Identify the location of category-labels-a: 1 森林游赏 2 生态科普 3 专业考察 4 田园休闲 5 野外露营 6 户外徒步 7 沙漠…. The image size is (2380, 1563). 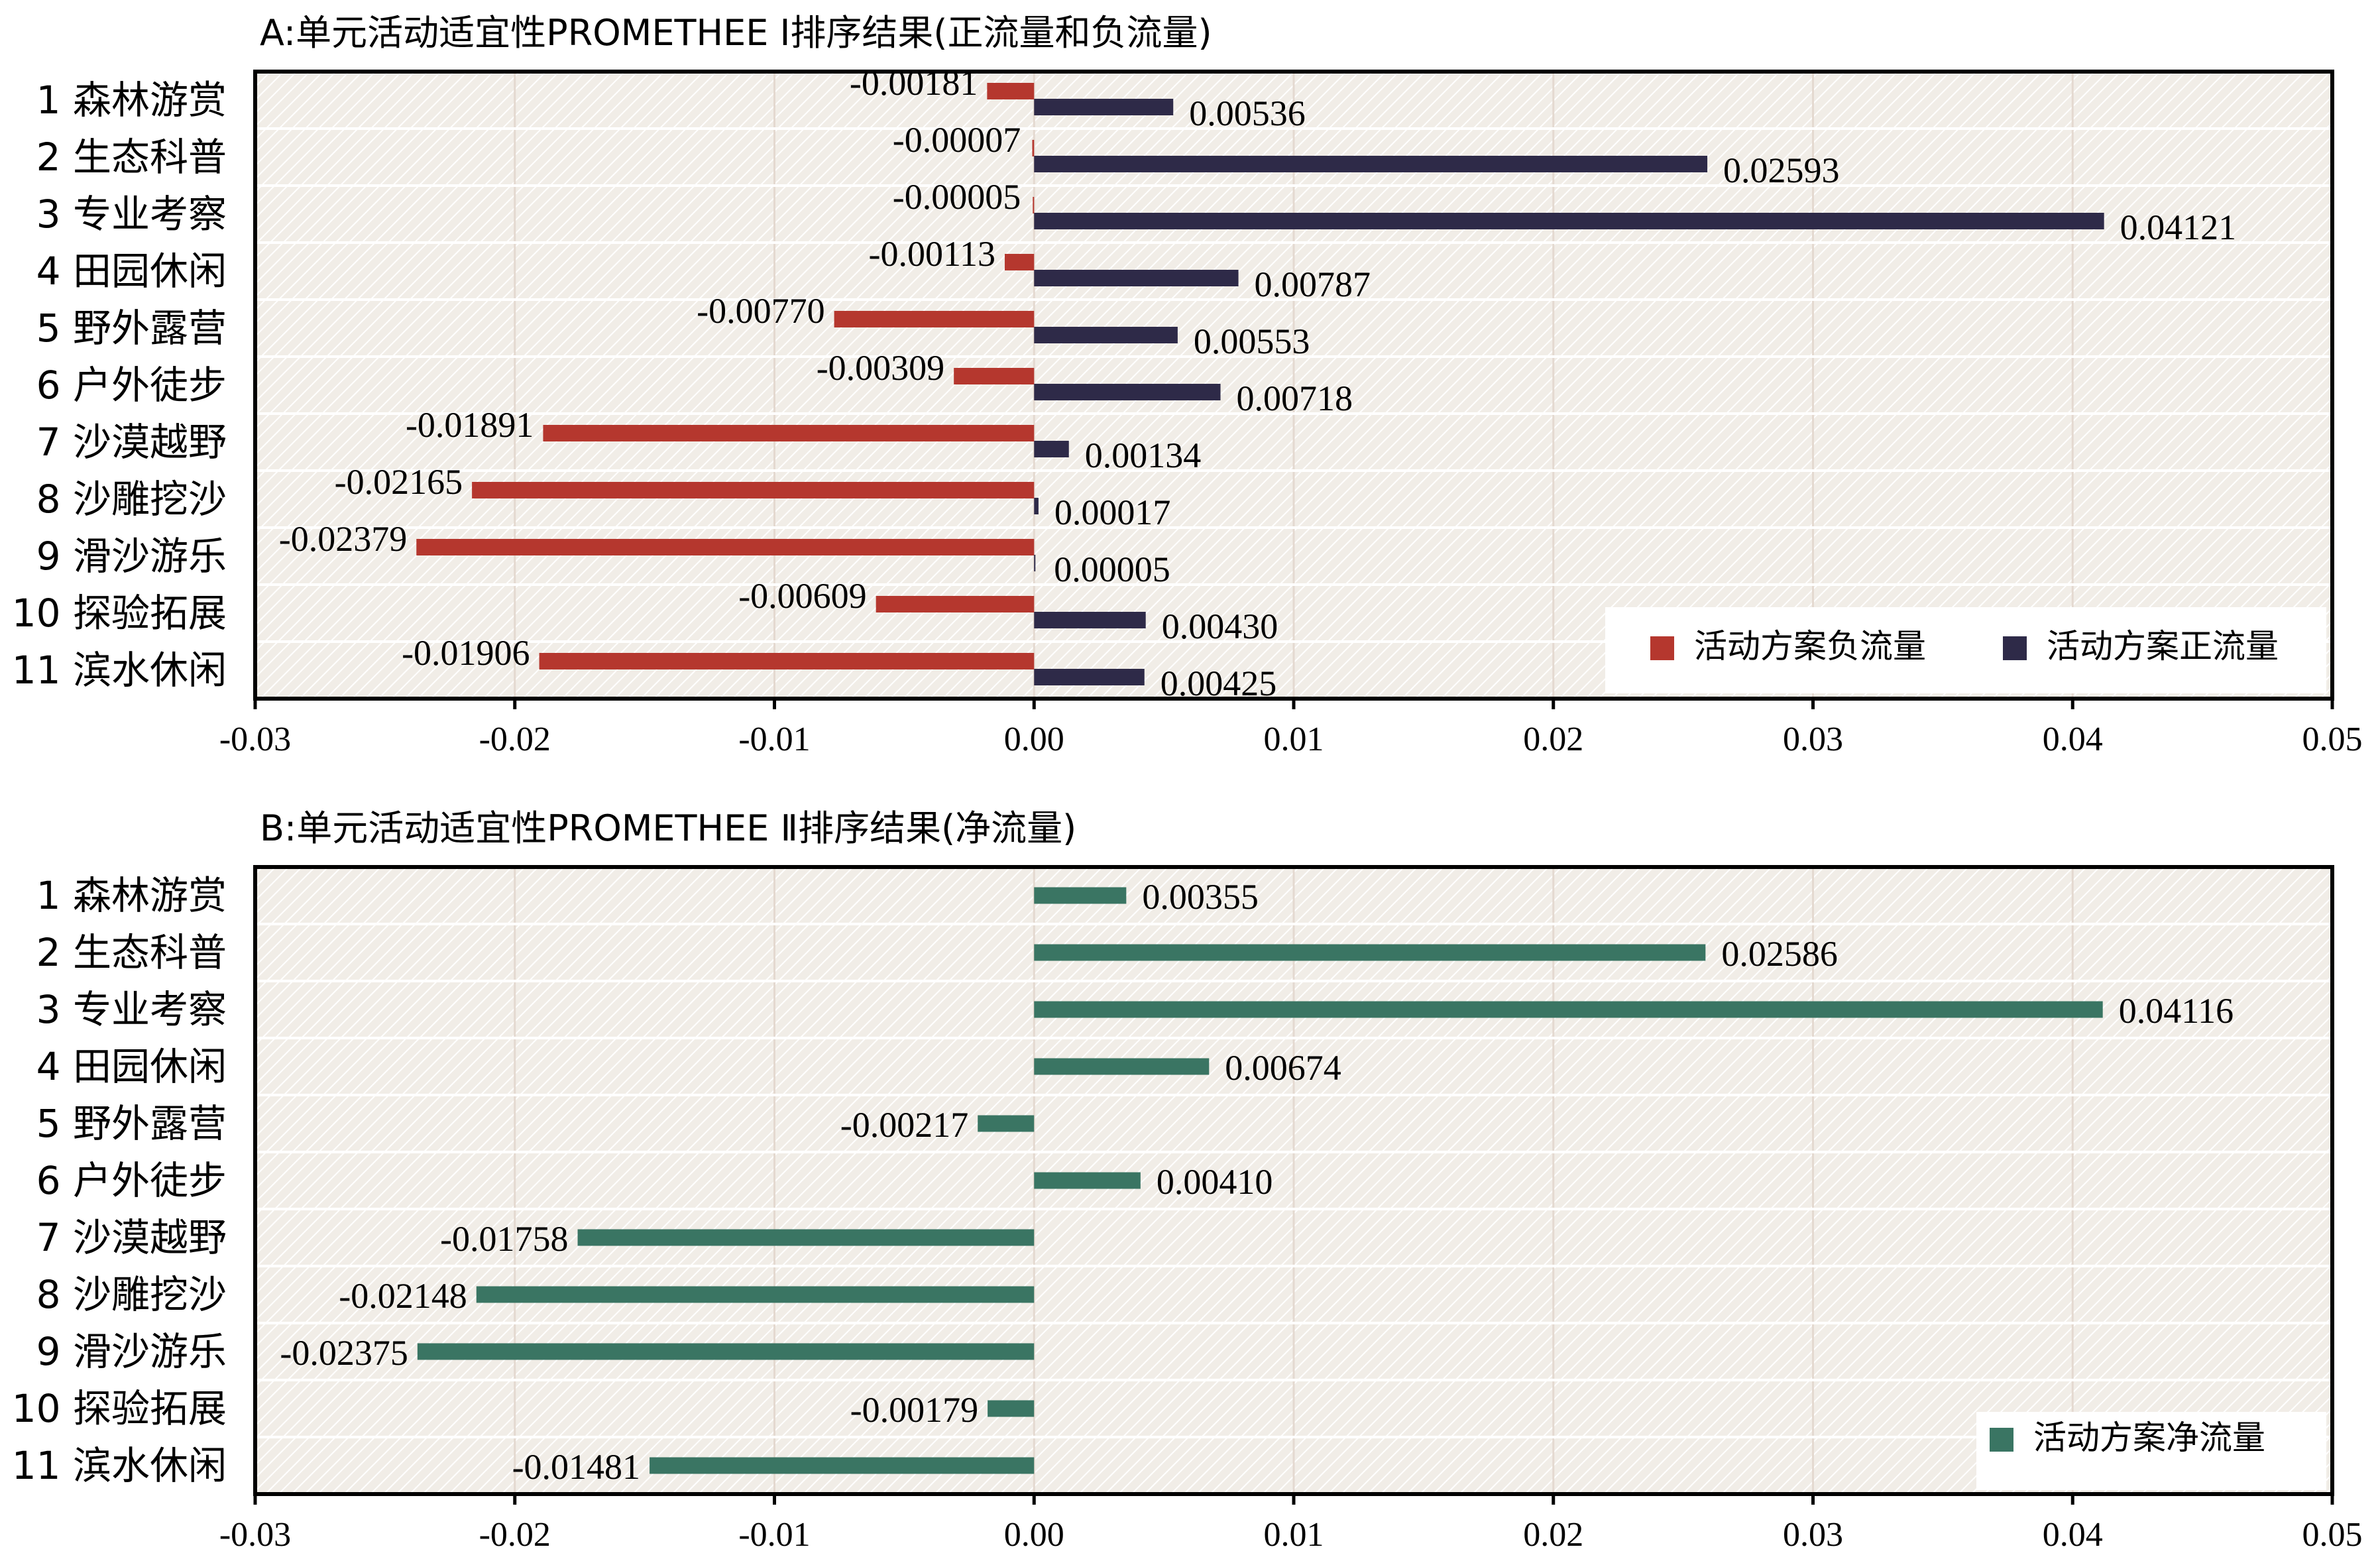
(119, 385).